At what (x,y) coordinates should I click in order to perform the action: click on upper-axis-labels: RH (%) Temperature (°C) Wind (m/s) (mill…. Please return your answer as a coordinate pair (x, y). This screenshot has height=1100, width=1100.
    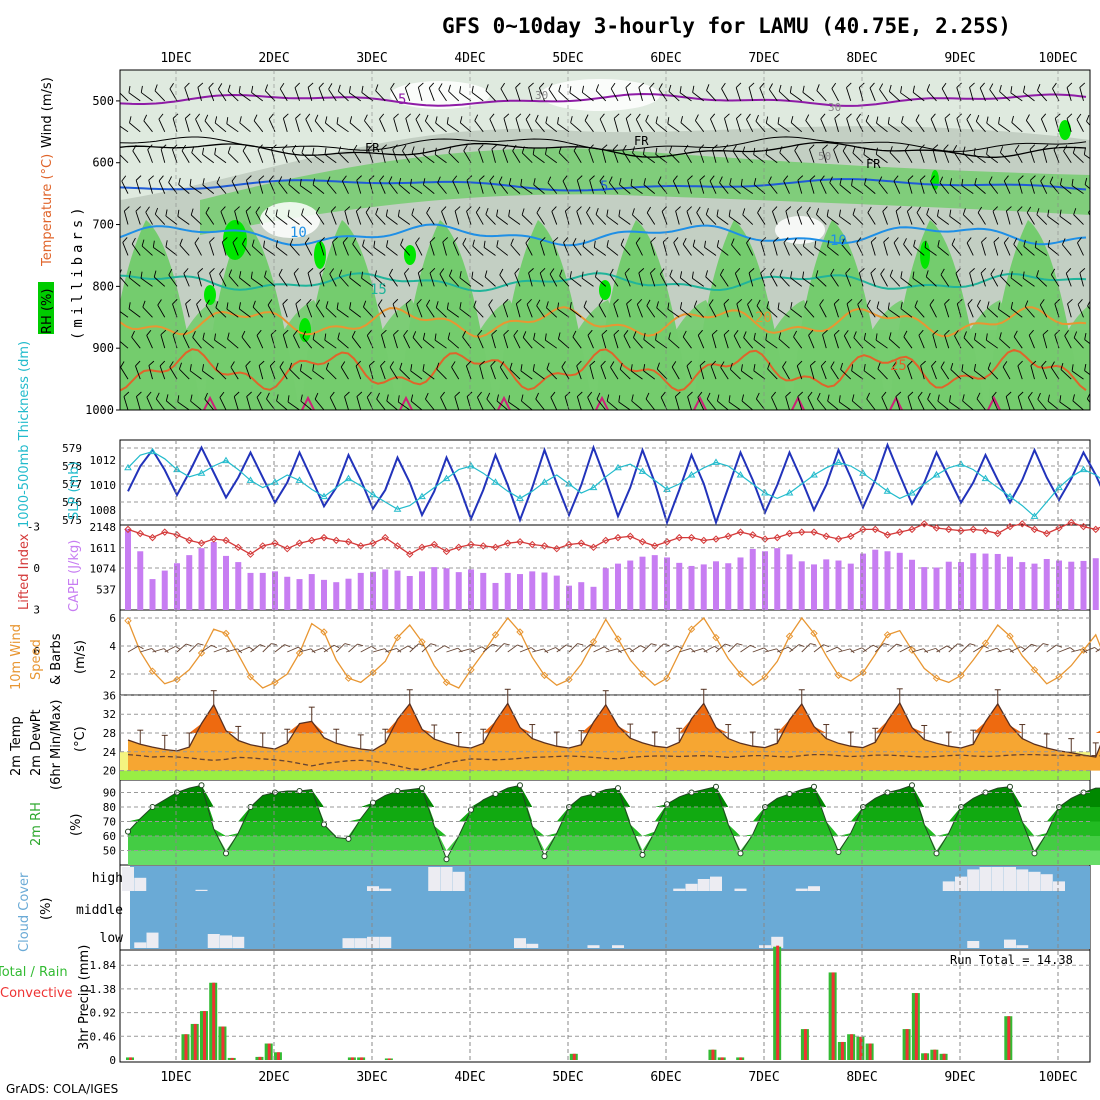
    Looking at the image, I should click on (62, 208).